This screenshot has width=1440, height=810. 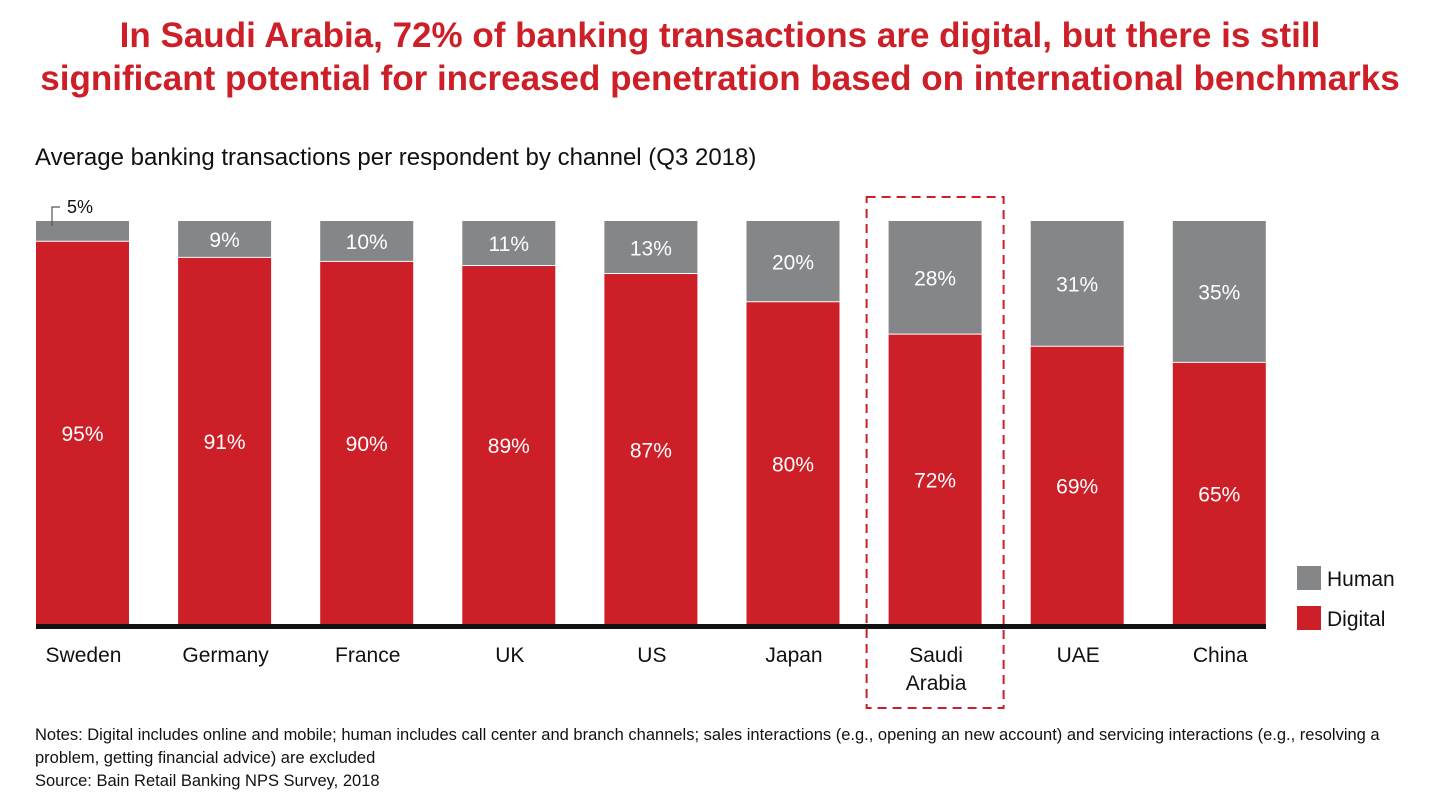 What do you see at coordinates (1309, 618) in the screenshot?
I see `legend-swatch-digital` at bounding box center [1309, 618].